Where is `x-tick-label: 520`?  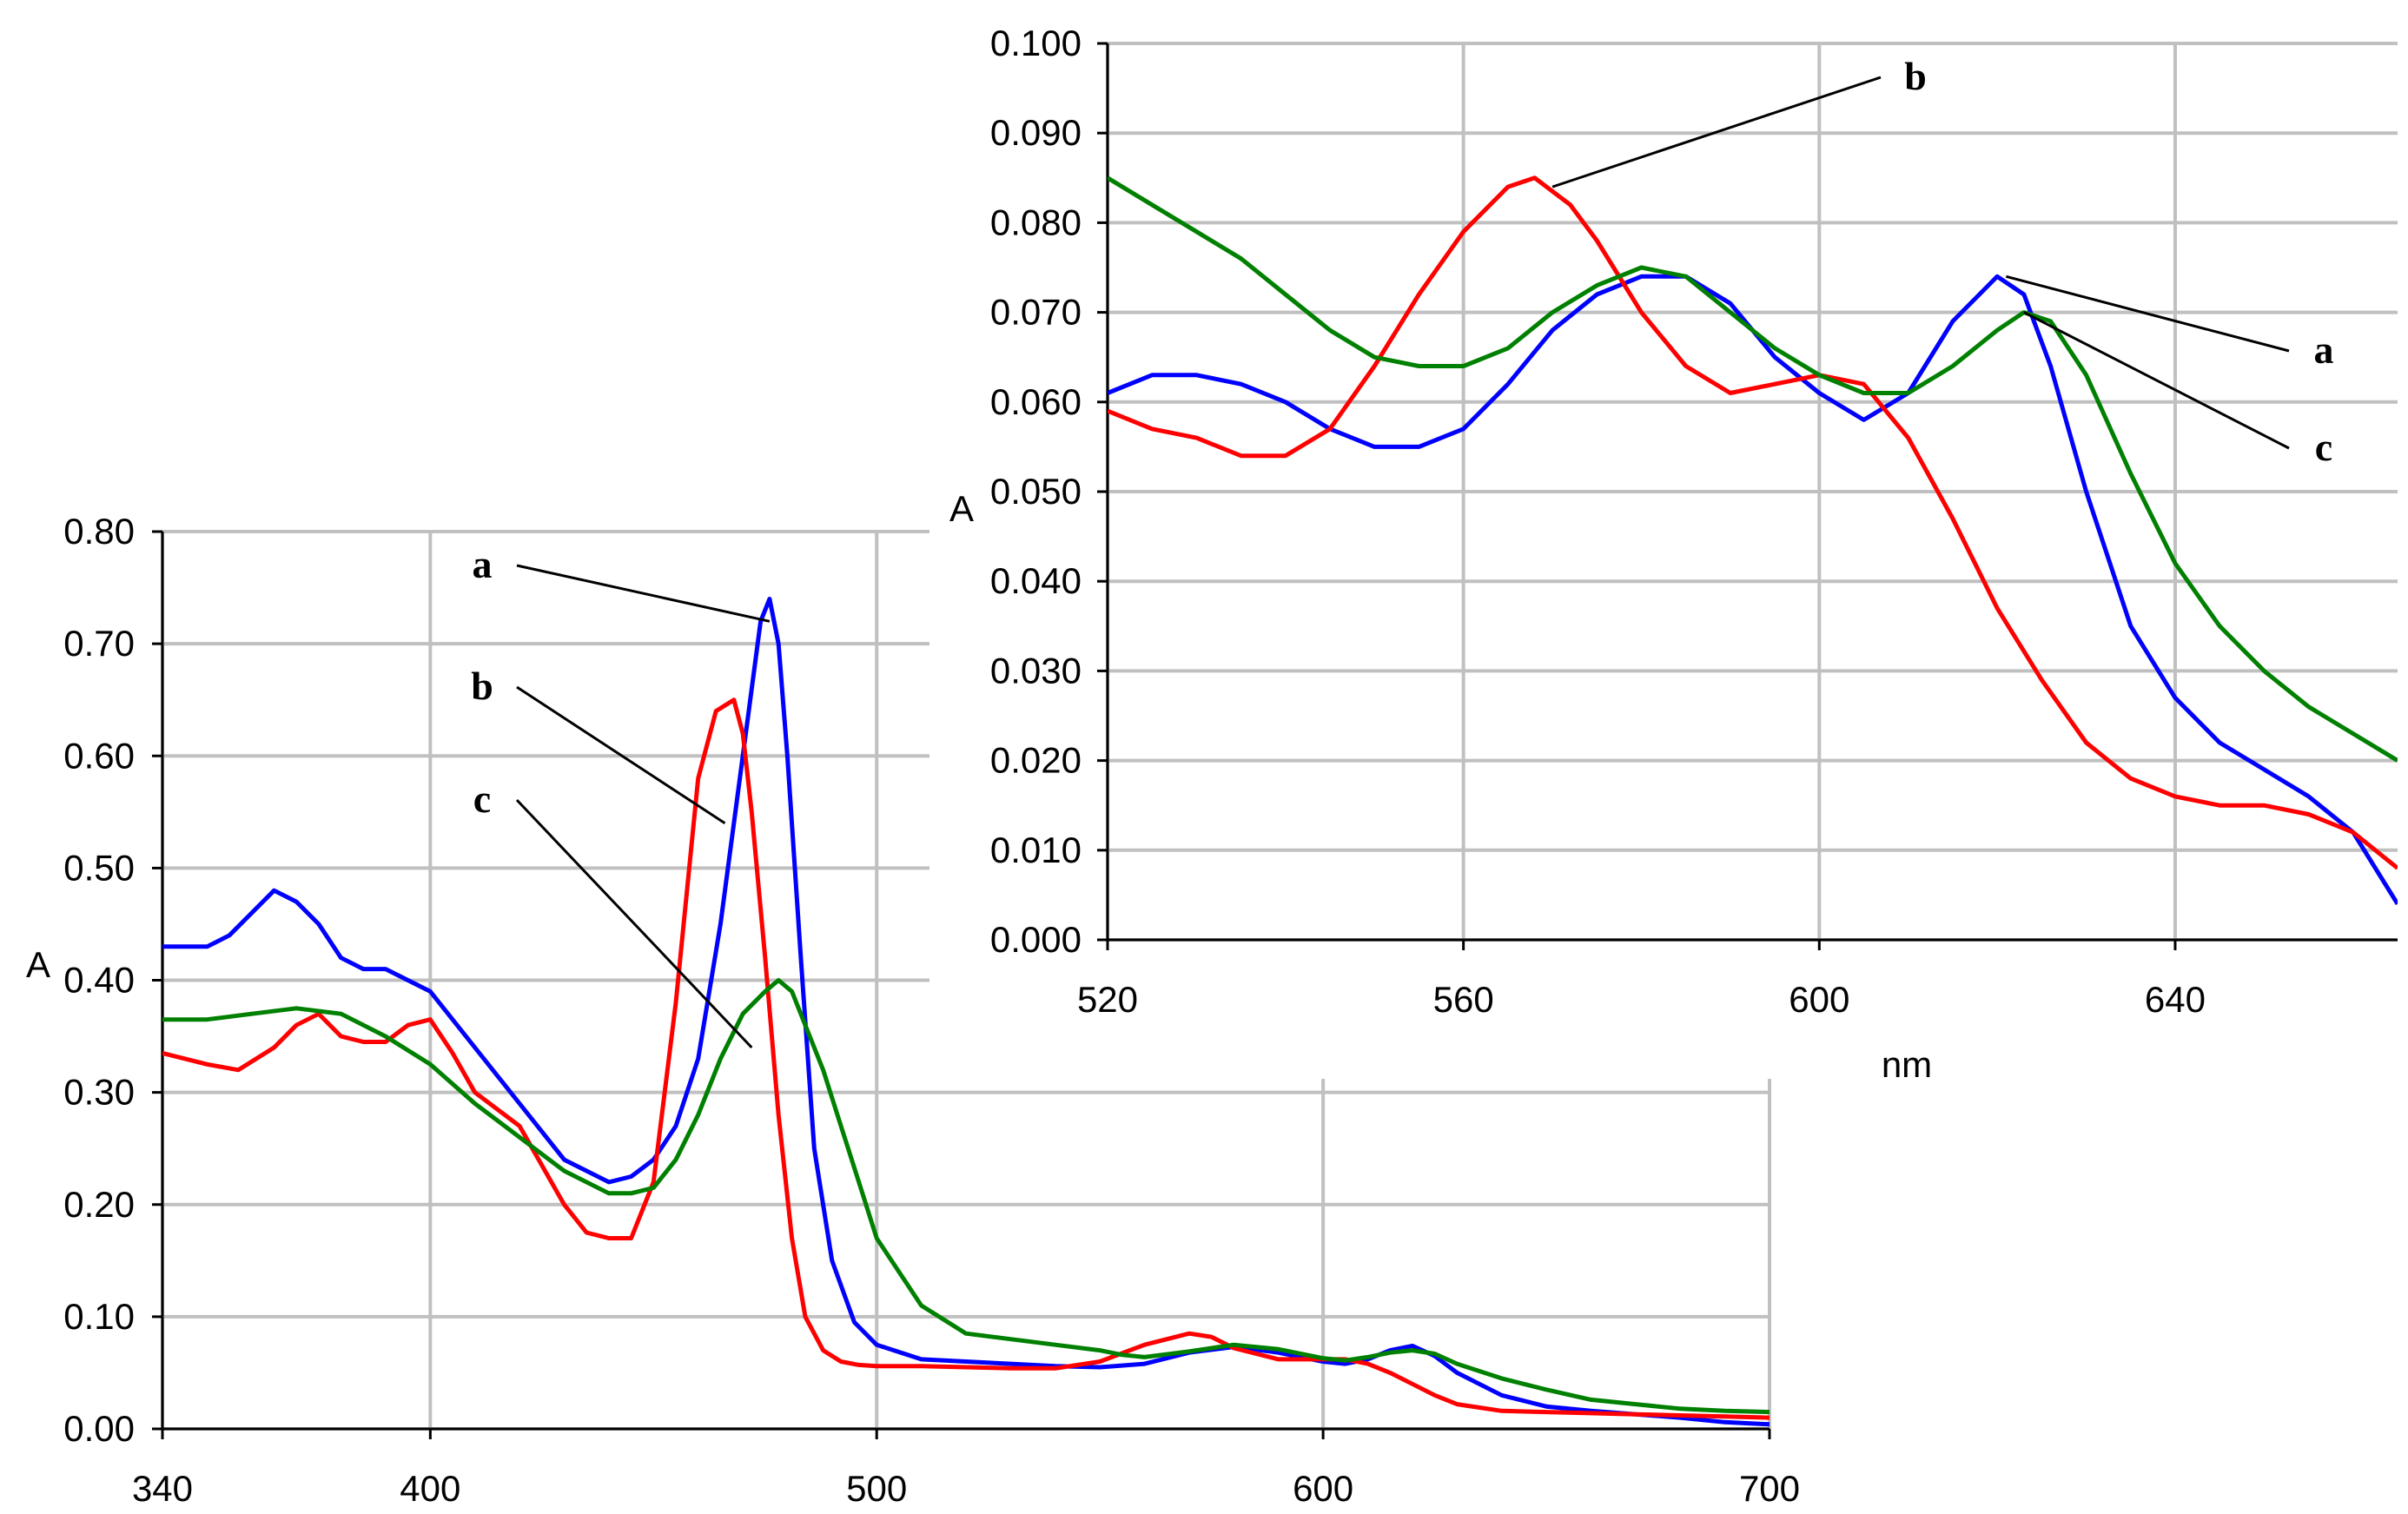 x-tick-label: 520 is located at coordinates (1107, 1000).